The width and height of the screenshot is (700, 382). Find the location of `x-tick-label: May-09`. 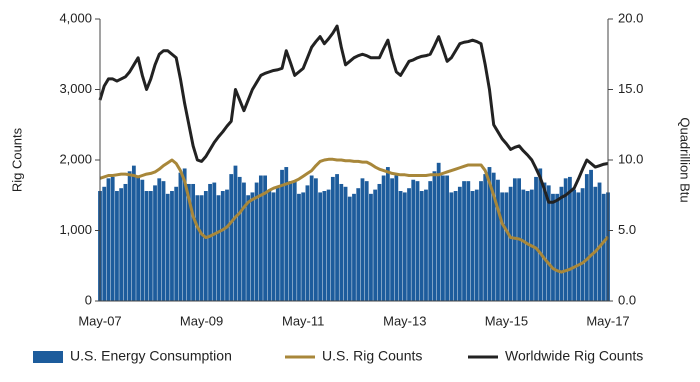

x-tick-label: May-09 is located at coordinates (201, 320).